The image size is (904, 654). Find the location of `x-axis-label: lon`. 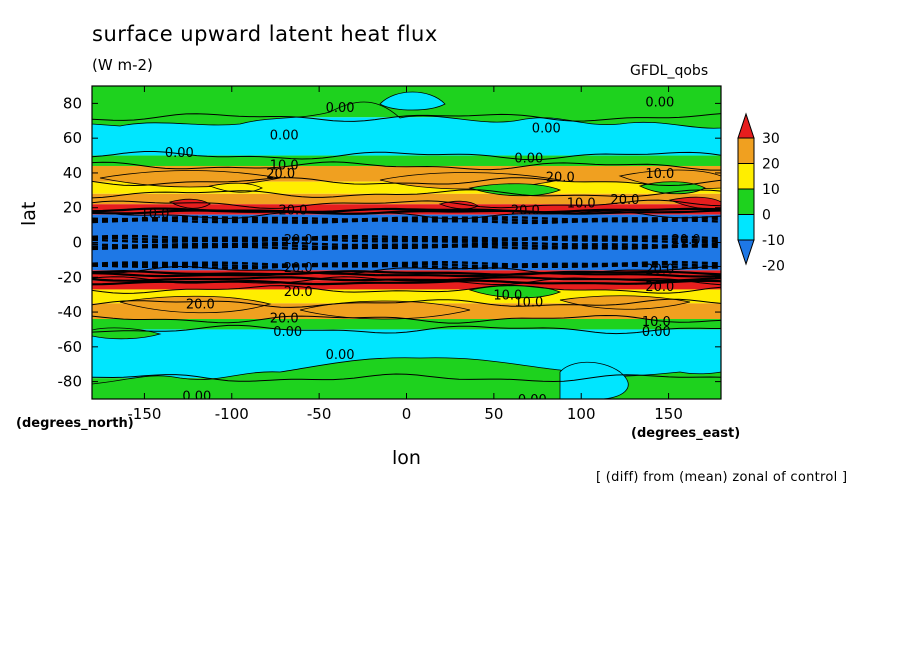

x-axis-label: lon is located at coordinates (406, 458).